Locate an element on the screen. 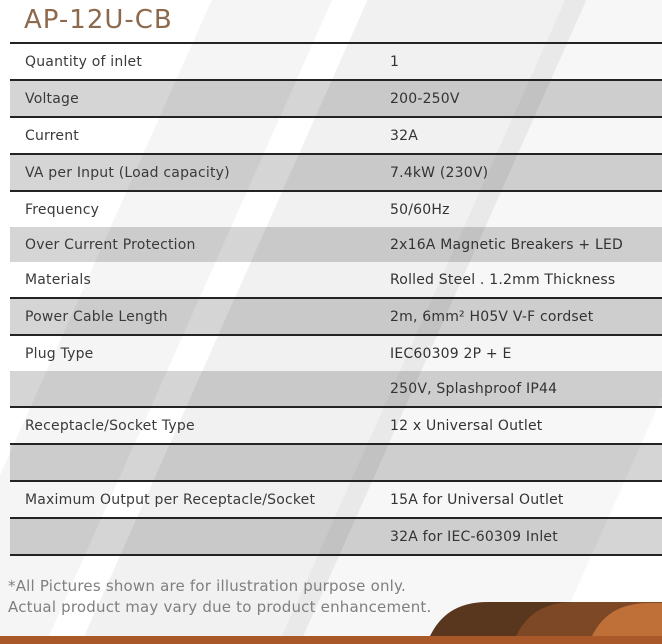 The width and height of the screenshot is (662, 644). spec-value: IEC60309 2P + E is located at coordinates (451, 353).